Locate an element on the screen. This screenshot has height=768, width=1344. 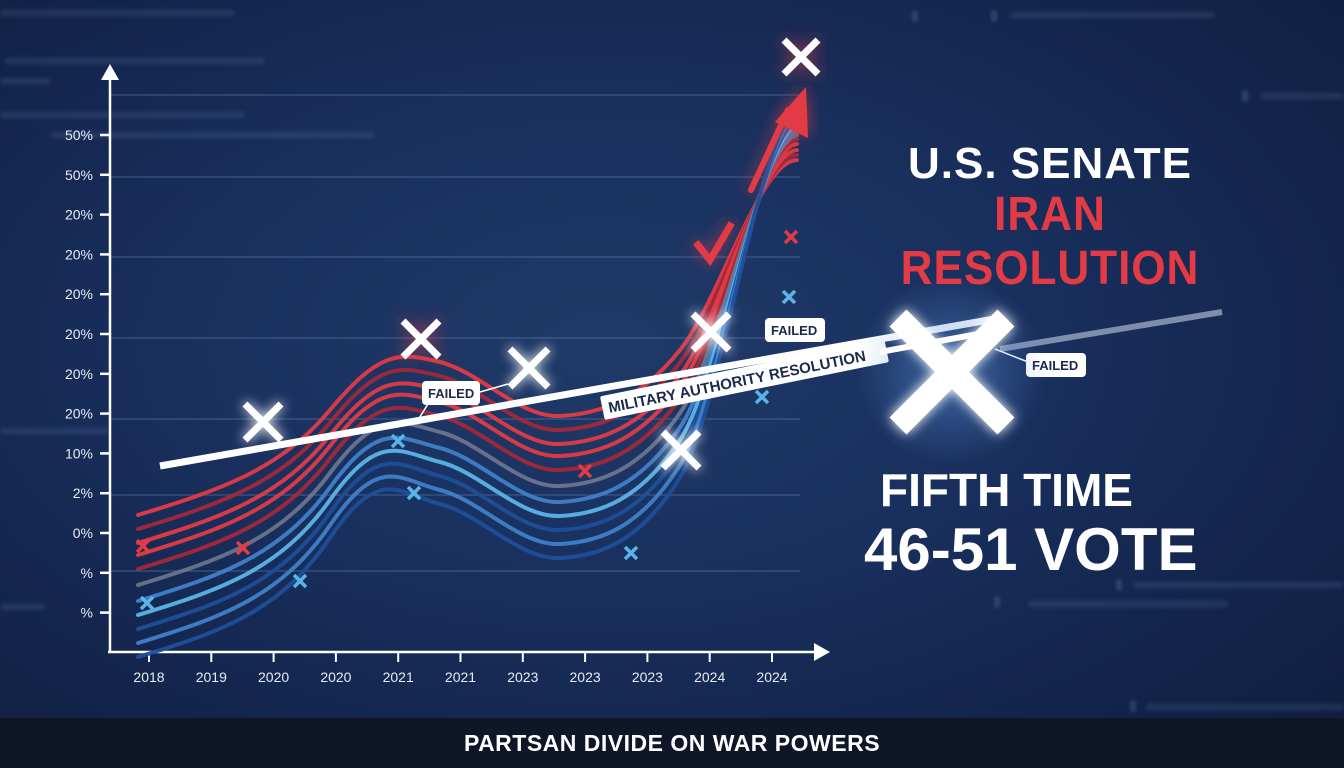
x-axis-arrow-icon is located at coordinates (822, 652).